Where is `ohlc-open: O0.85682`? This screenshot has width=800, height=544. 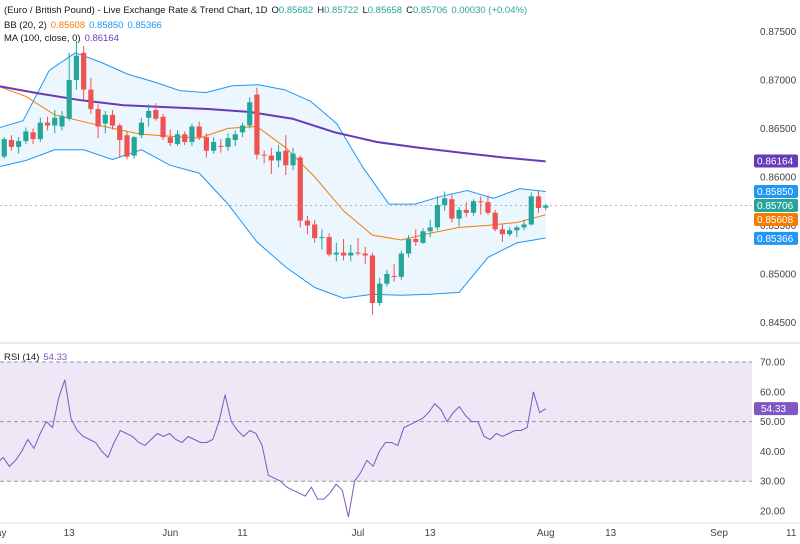 ohlc-open: O0.85682 is located at coordinates (292, 10).